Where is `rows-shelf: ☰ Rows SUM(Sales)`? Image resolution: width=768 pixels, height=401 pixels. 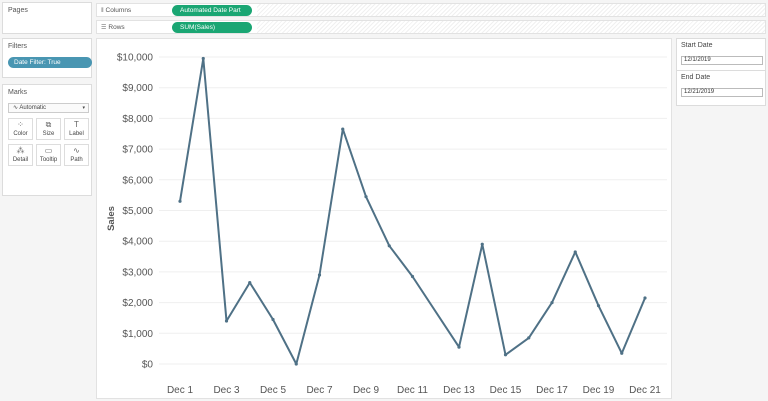 rows-shelf: ☰ Rows SUM(Sales) is located at coordinates (431, 27).